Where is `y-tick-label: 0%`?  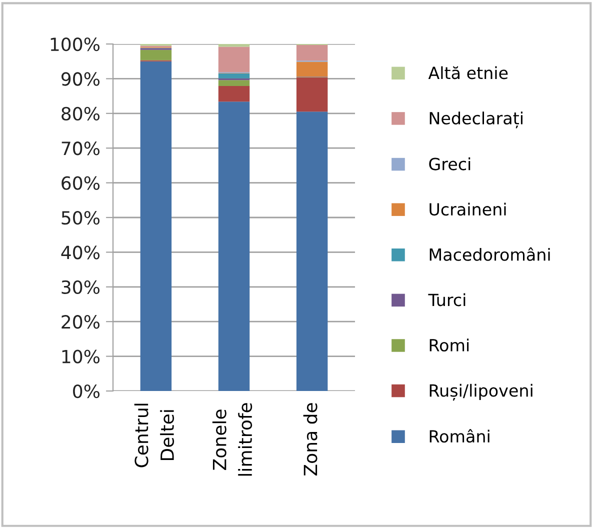 y-tick-label: 0% is located at coordinates (86, 391).